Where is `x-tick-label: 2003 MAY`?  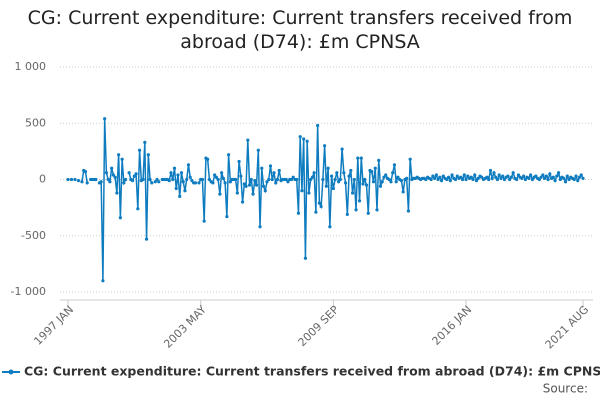 x-tick-label: 2003 MAY is located at coordinates (185, 327).